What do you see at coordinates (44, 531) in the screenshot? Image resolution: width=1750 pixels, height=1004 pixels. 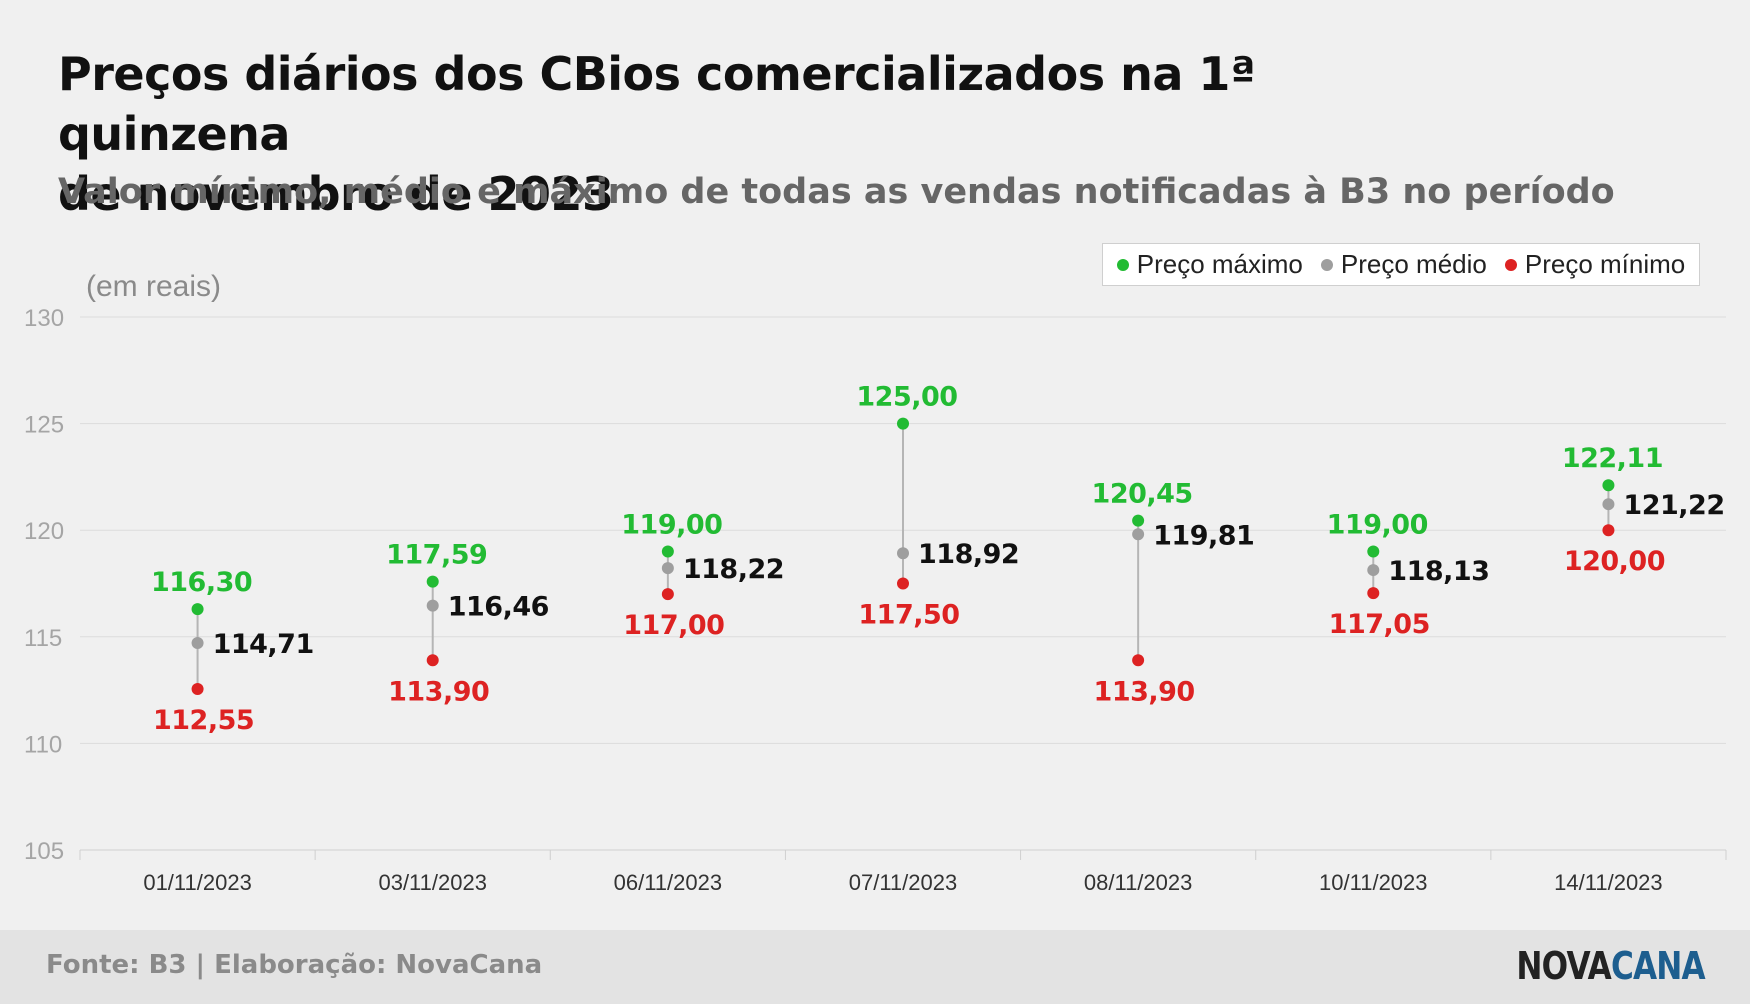 I see `y-tick-label: 120` at bounding box center [44, 531].